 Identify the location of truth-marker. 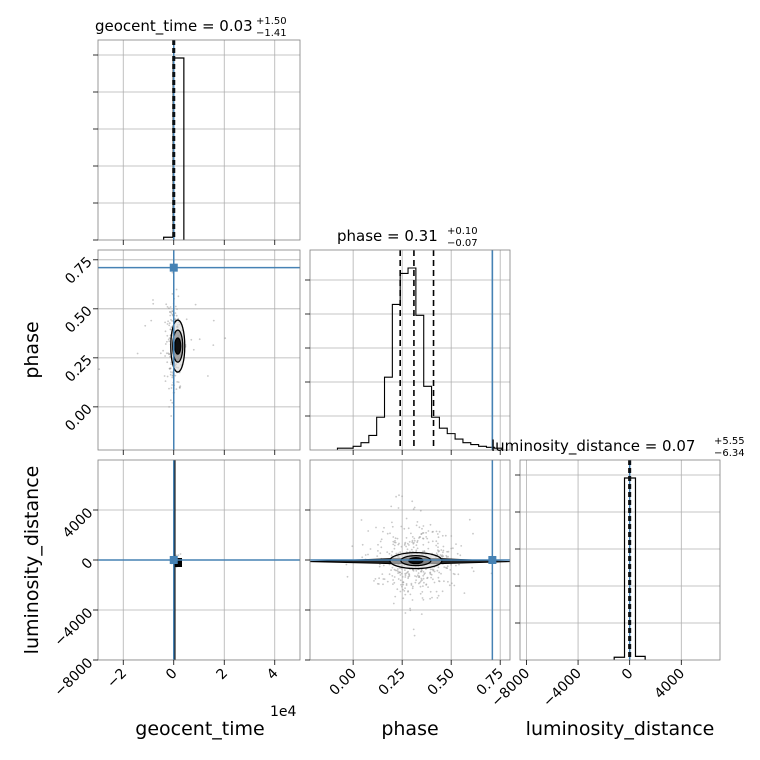
(173, 560).